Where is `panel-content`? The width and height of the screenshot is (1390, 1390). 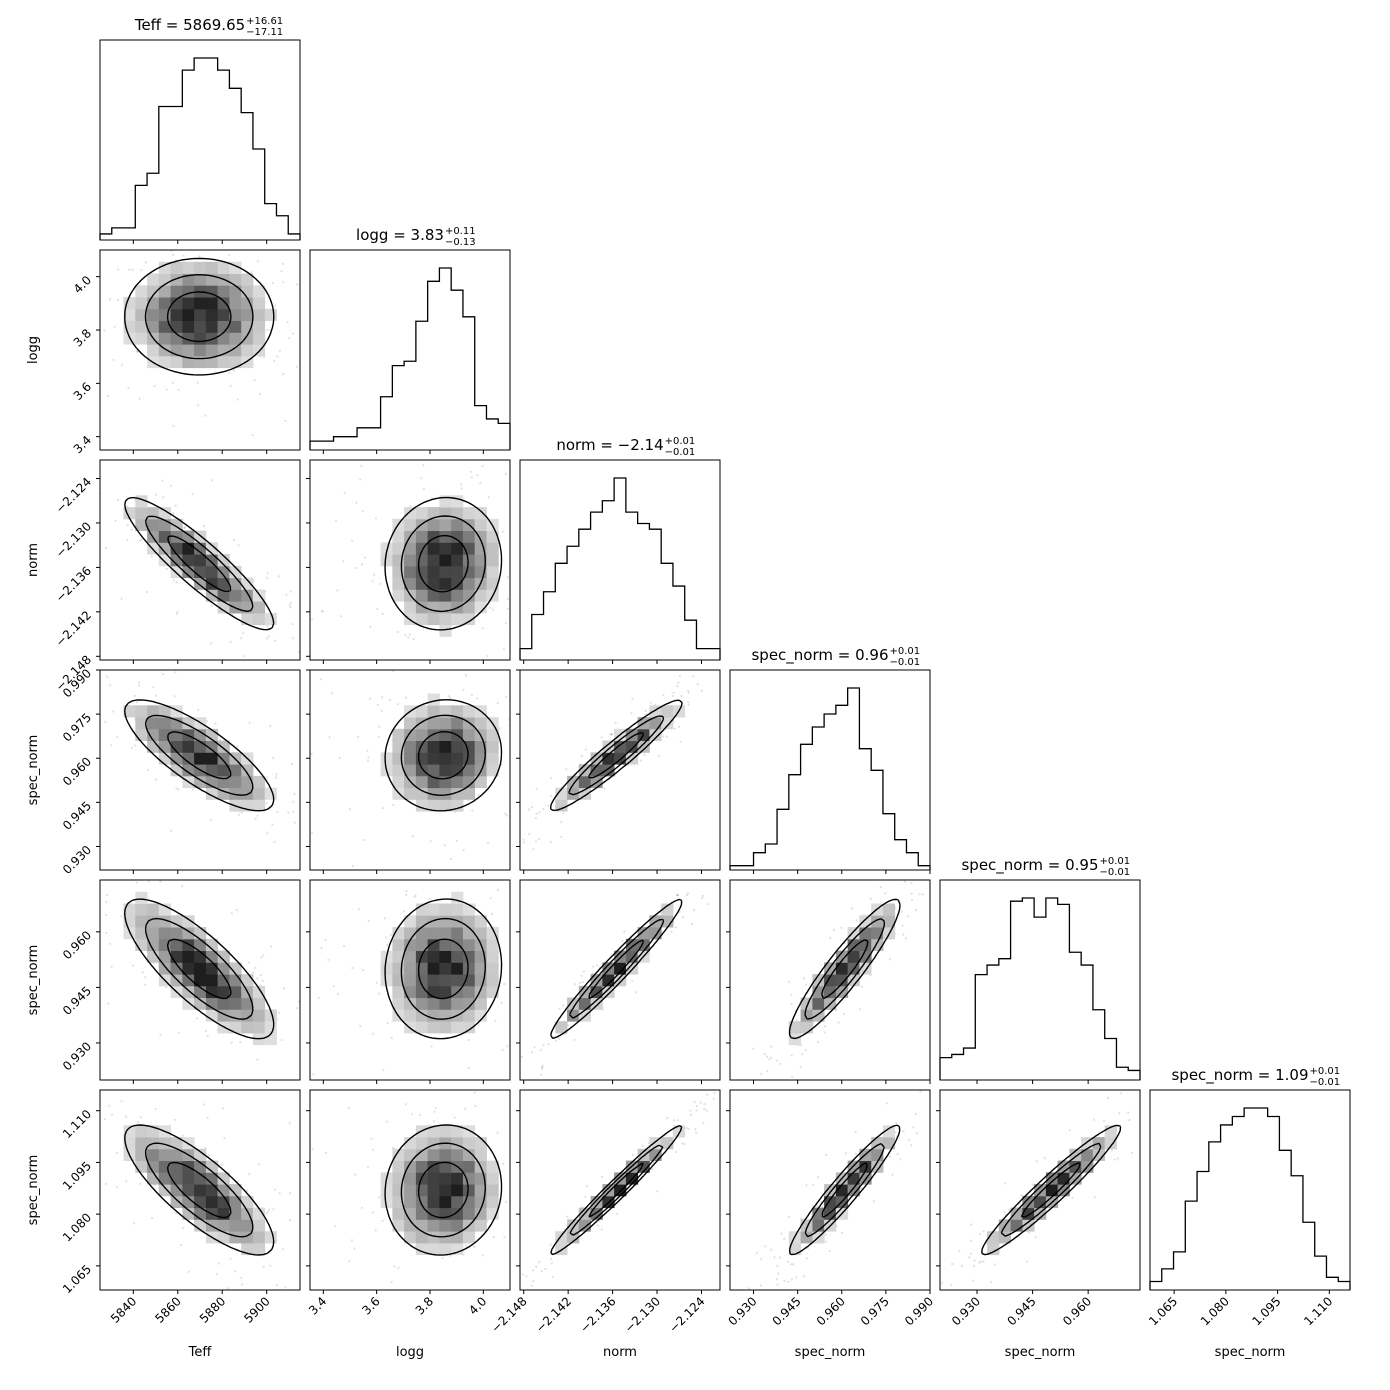 panel-content is located at coordinates (838, 979).